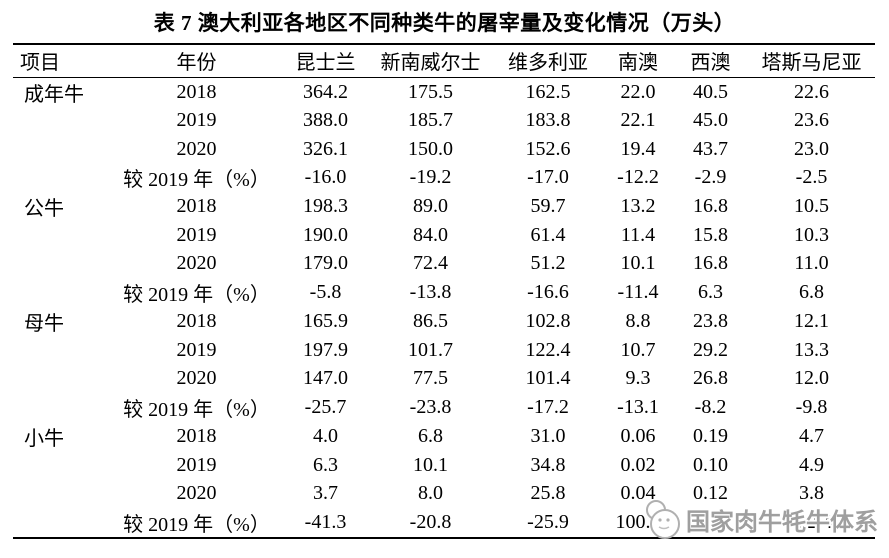 This screenshot has width=889, height=558. I want to click on header-row: 项目 年份 昆士兰 新南威尔士 维多利亚 南澳 西澳 塔斯马尼亚, so click(444, 60).